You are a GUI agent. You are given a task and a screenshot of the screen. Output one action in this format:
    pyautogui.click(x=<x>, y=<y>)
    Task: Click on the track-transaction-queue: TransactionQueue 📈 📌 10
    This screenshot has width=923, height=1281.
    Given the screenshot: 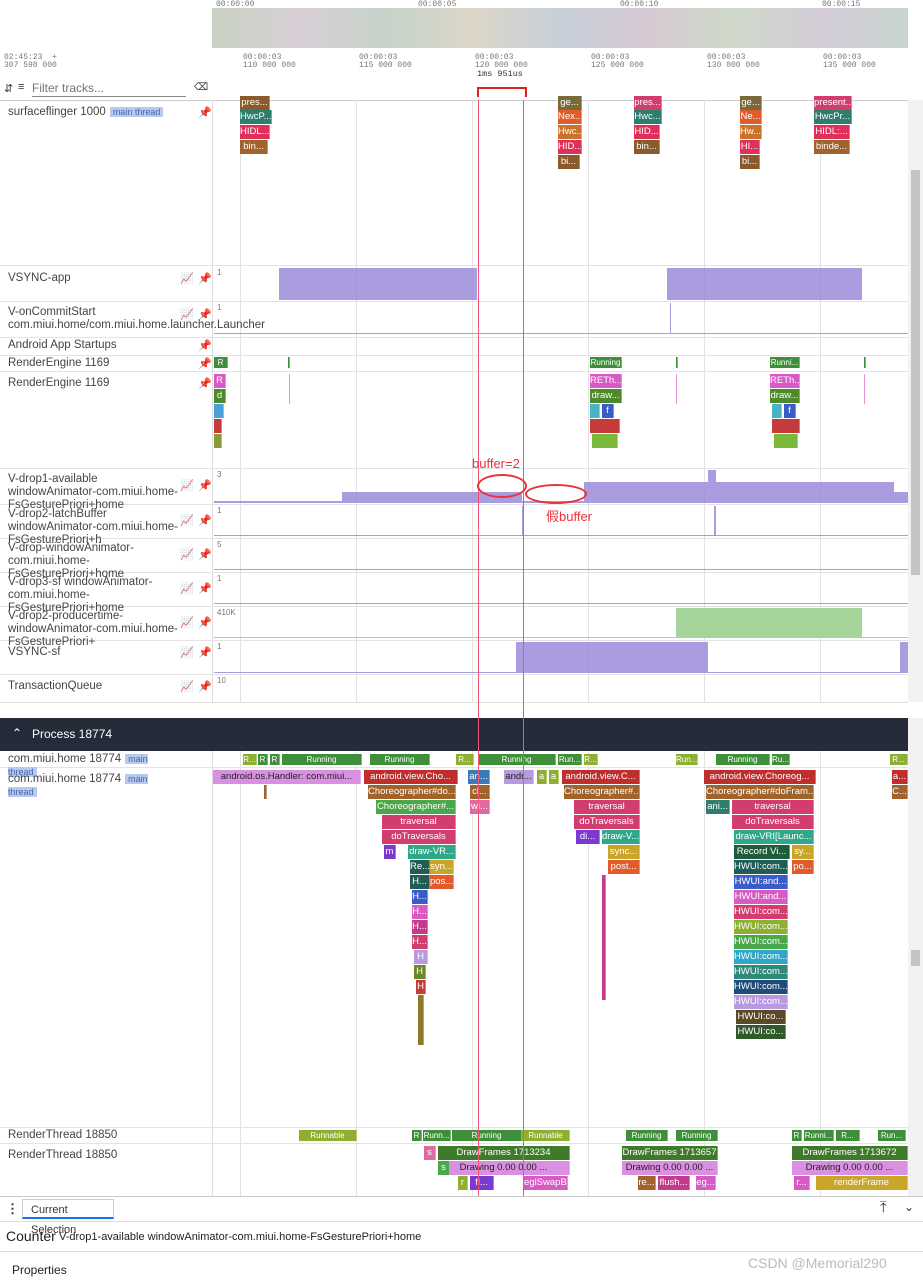 What is the action you would take?
    pyautogui.click(x=454, y=688)
    